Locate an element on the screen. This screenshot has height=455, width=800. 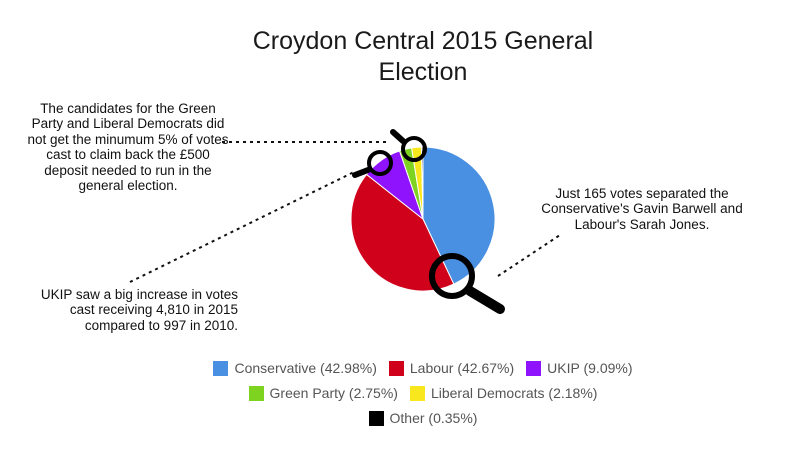
legend-item-conservative: Conservative (42.98%) is located at coordinates (295, 368).